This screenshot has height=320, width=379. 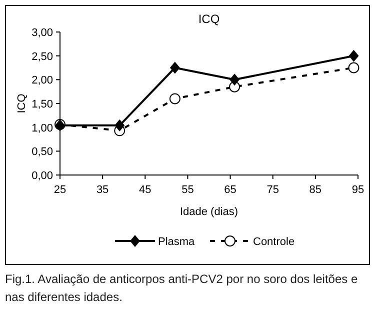 What do you see at coordinates (181, 288) in the screenshot?
I see `caption: Fig.1. Avaliação de anticorpos anti-PCV2 por no soro dos leitões e nas diferentes idades.` at bounding box center [181, 288].